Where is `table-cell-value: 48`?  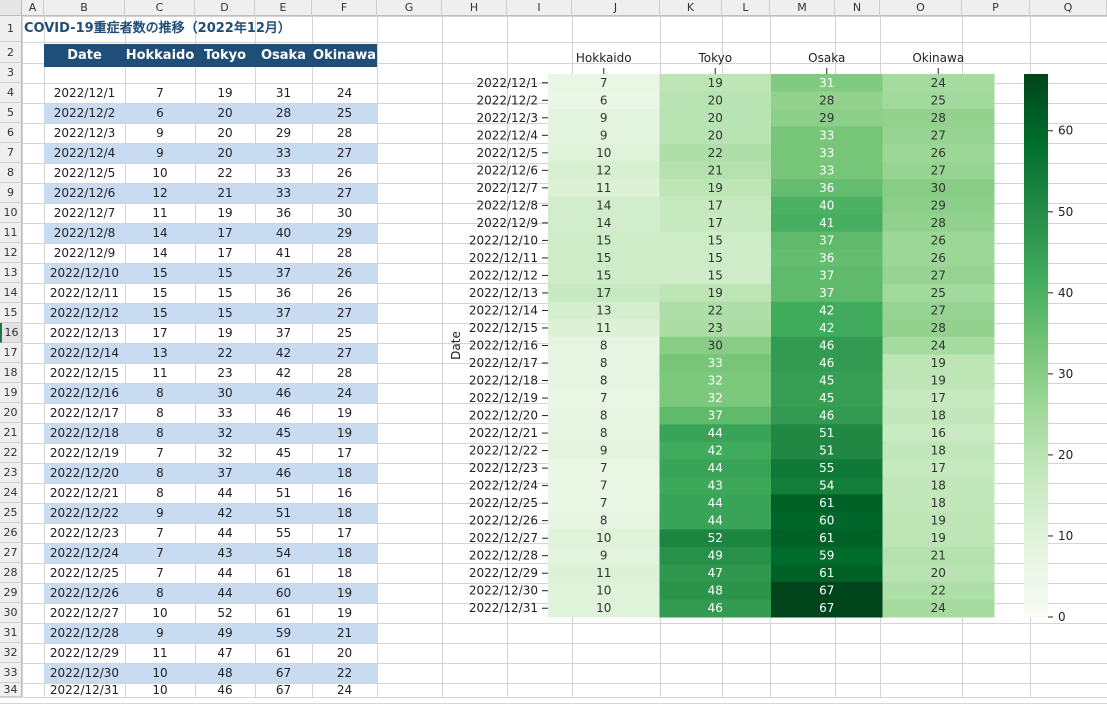
table-cell-value: 48 is located at coordinates (225, 673).